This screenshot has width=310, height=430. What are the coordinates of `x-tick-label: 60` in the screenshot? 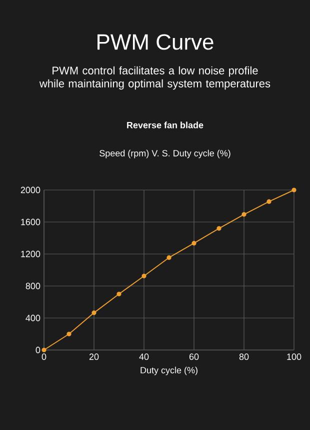 It's located at (194, 357).